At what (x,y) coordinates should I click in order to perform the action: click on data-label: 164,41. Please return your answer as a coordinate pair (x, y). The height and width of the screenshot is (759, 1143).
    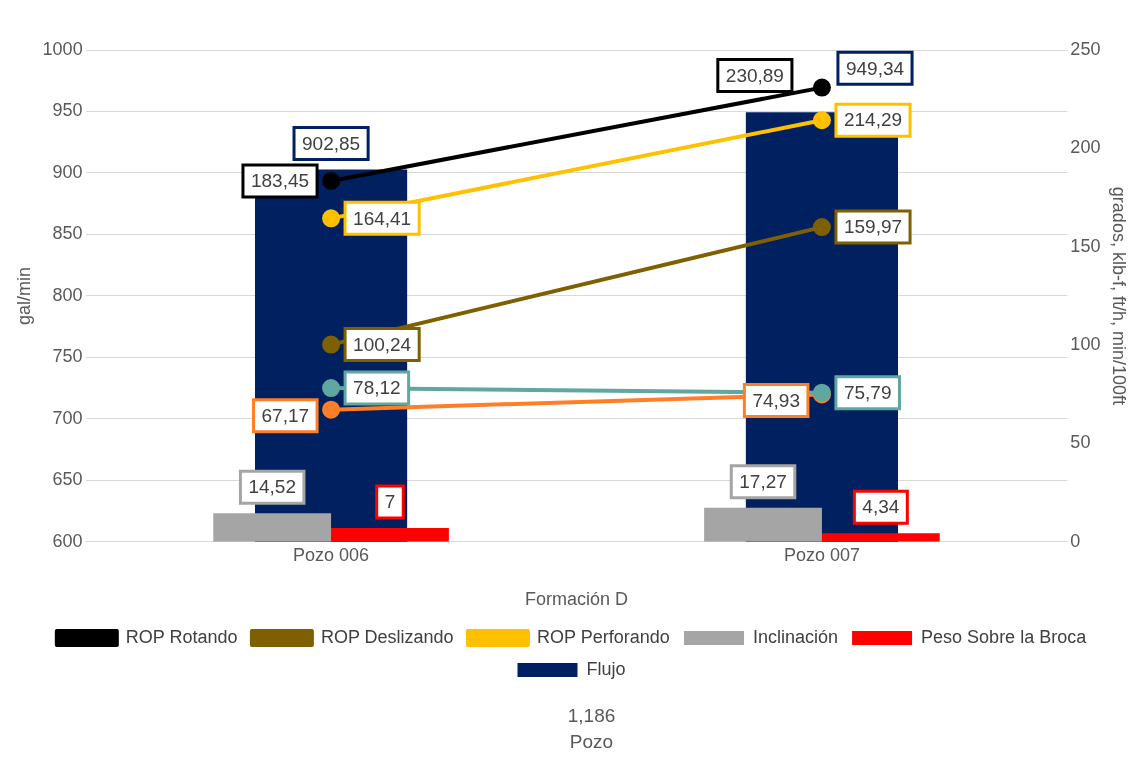
    Looking at the image, I should click on (382, 218).